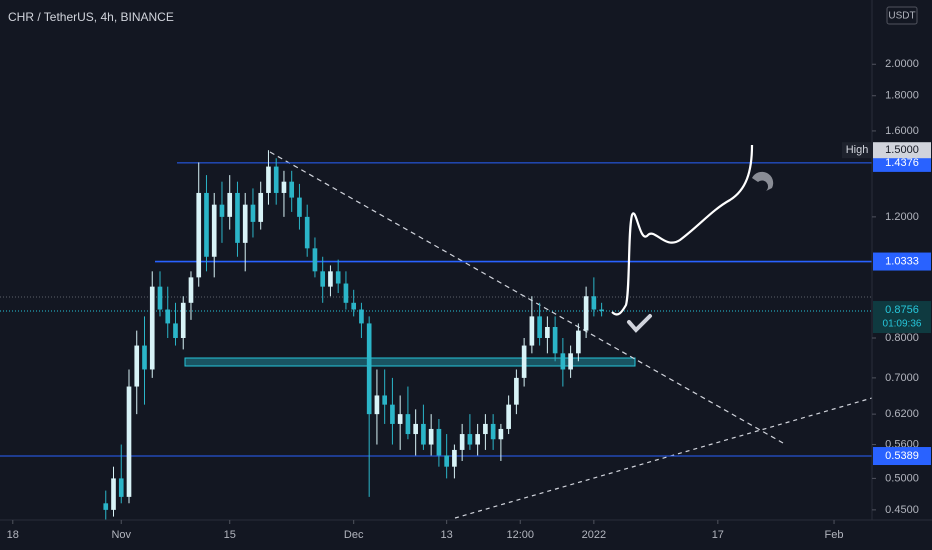  I want to click on y-tick-label: 0.7000, so click(902, 378).